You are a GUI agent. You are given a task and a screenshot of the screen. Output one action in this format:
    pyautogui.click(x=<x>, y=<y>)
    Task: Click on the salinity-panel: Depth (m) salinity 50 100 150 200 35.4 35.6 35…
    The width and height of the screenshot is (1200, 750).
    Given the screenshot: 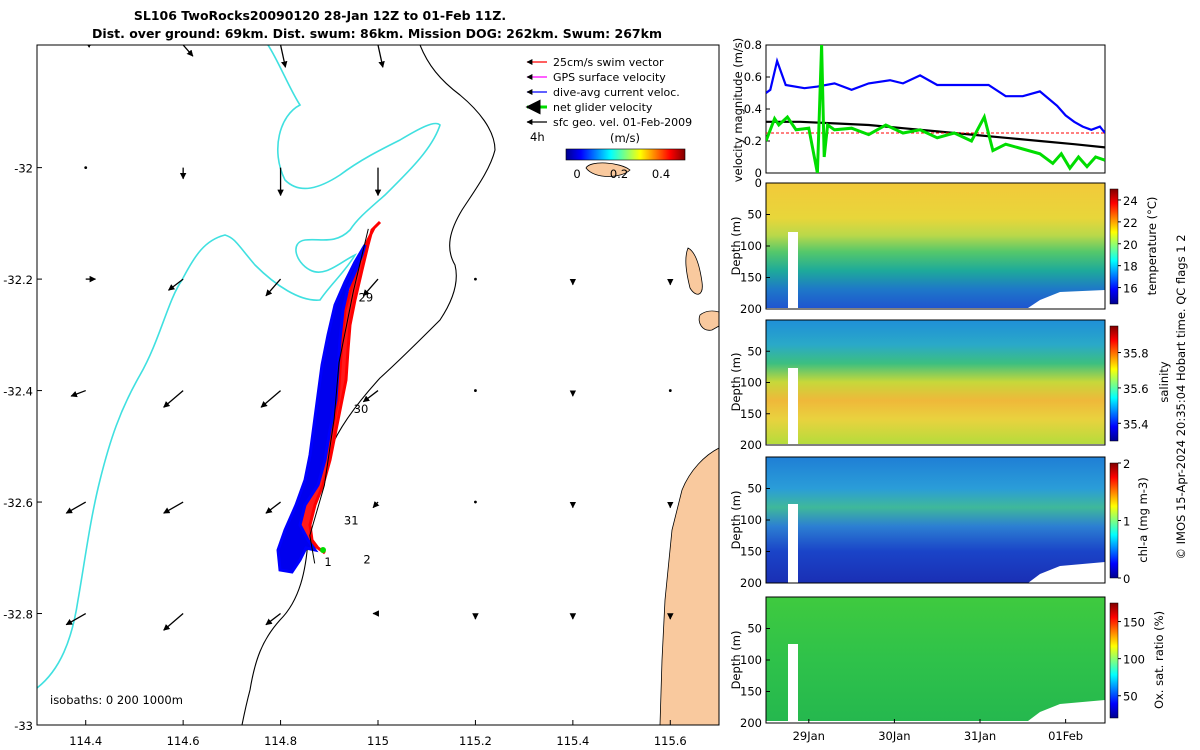 What is the action you would take?
    pyautogui.click(x=950, y=385)
    